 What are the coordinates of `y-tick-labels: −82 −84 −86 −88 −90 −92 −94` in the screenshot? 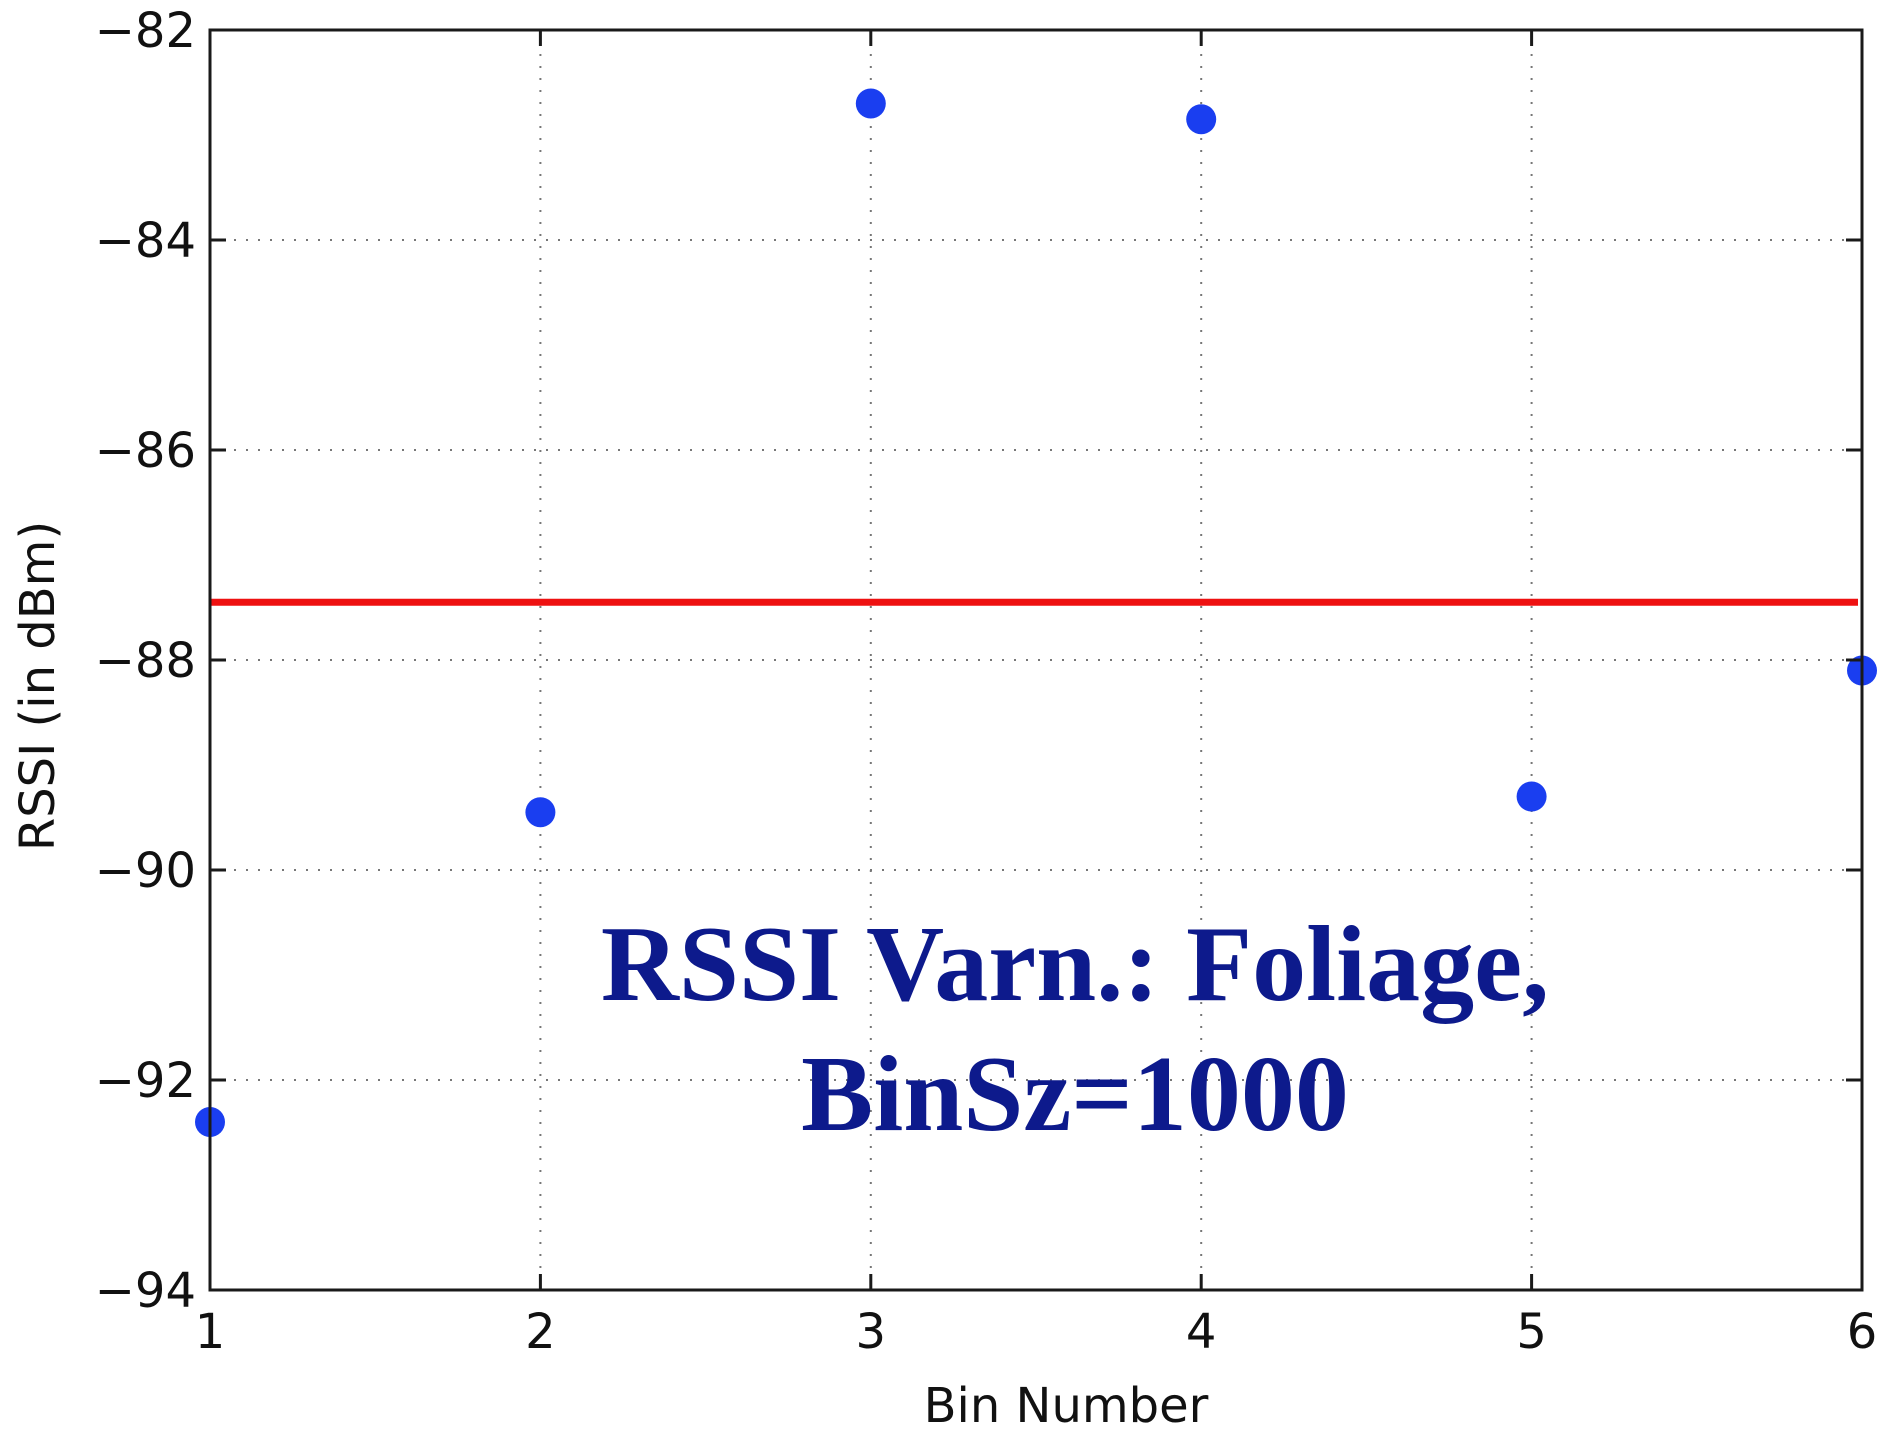 It's located at (145, 661).